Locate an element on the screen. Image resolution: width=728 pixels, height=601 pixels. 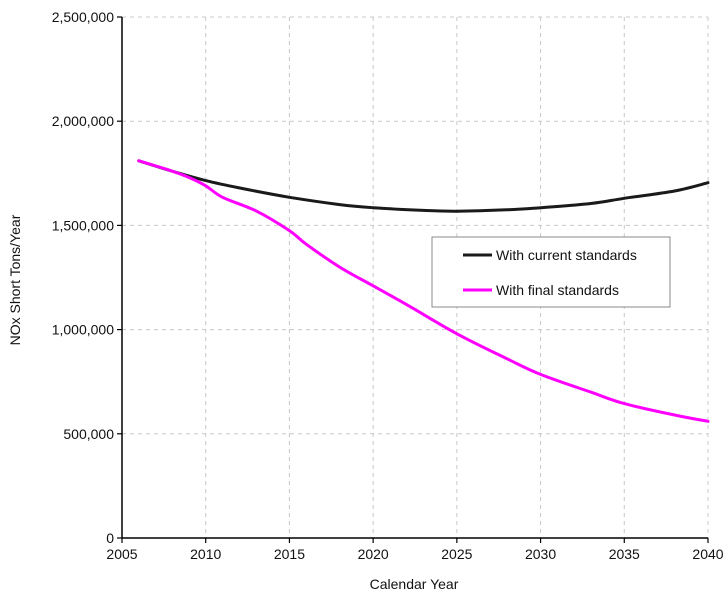
legend-label-final: With final standards is located at coordinates (557, 290).